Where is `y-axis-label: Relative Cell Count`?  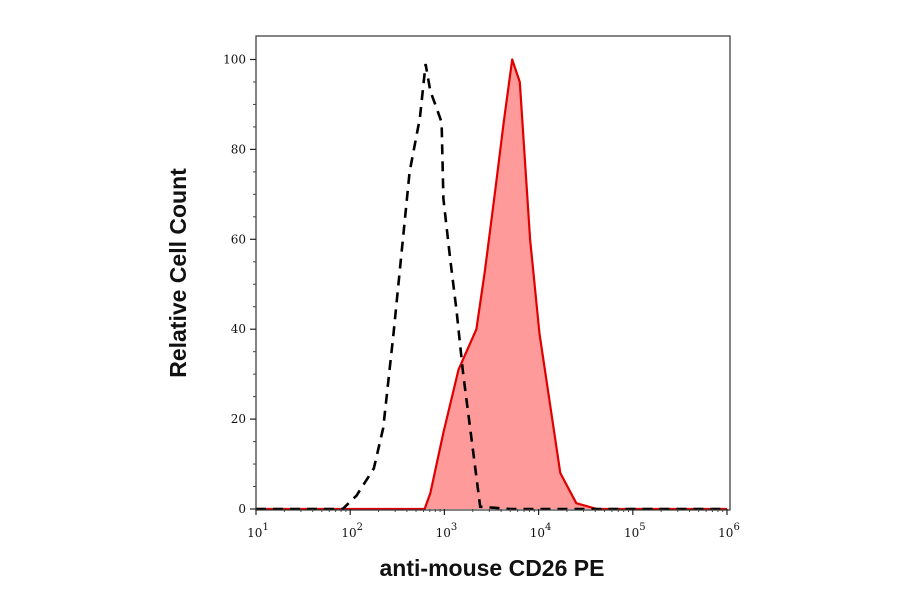
y-axis-label: Relative Cell Count is located at coordinates (178, 273).